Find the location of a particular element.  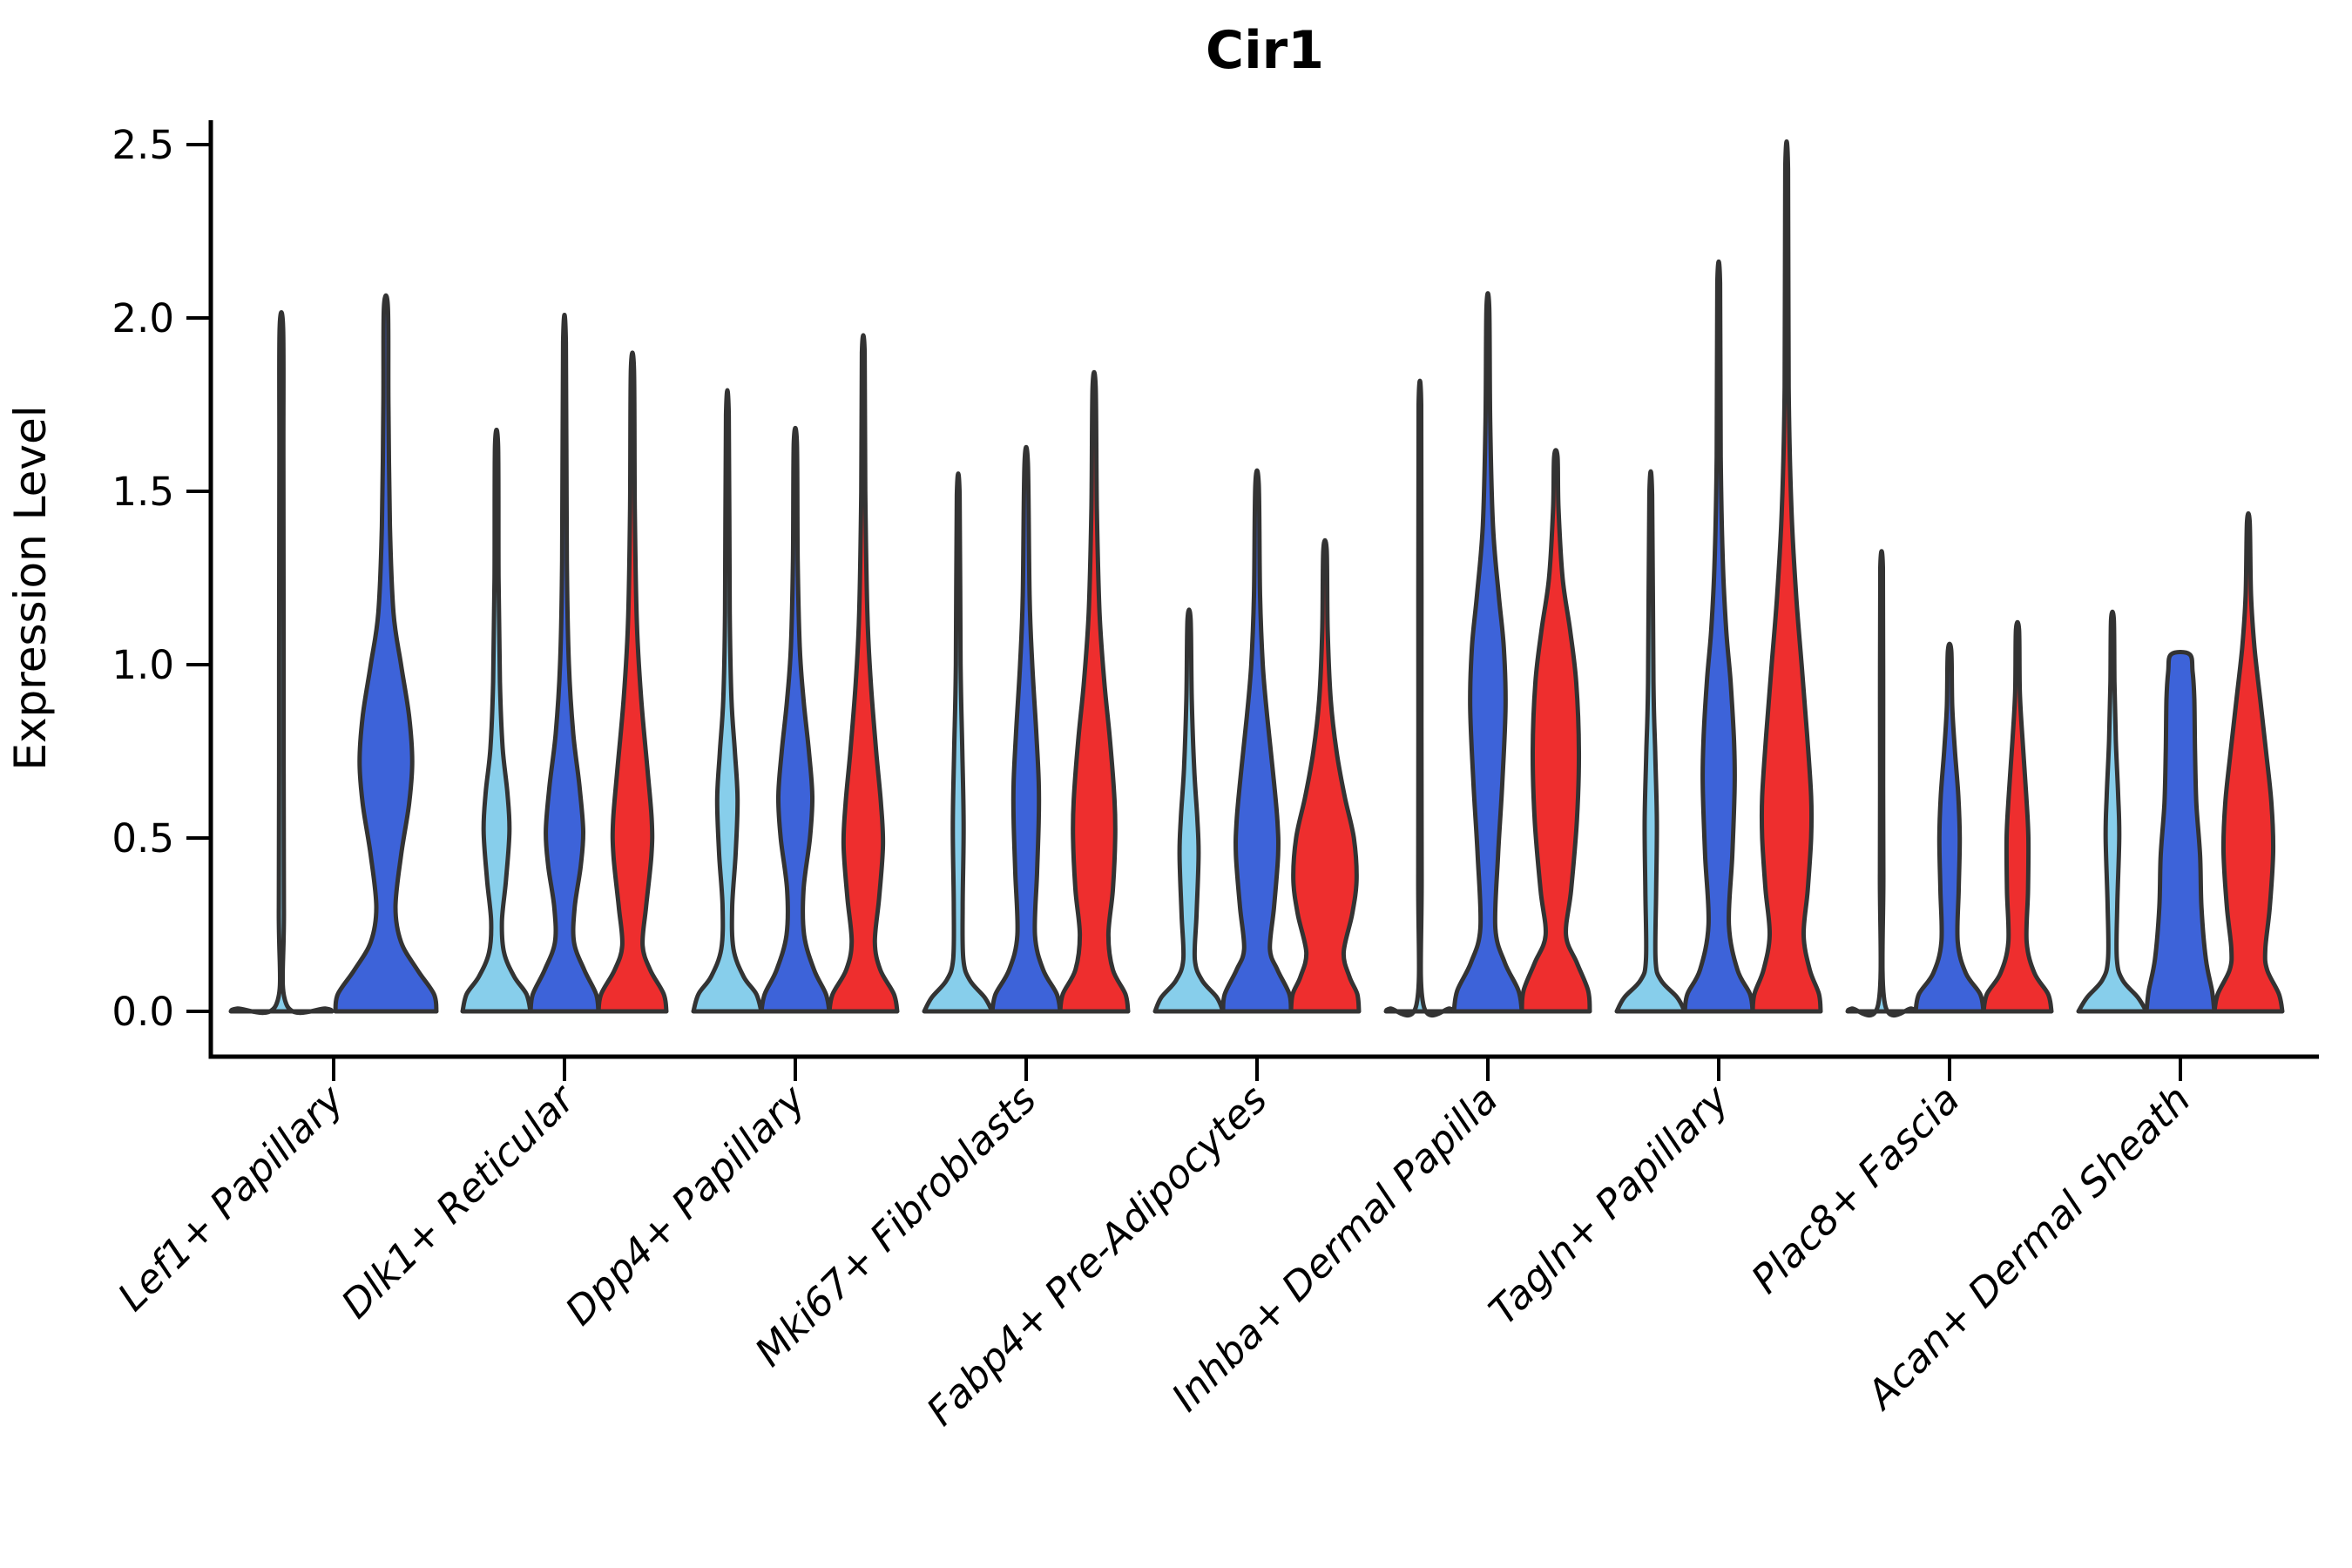

violin-2-red is located at coordinates (633, 682).